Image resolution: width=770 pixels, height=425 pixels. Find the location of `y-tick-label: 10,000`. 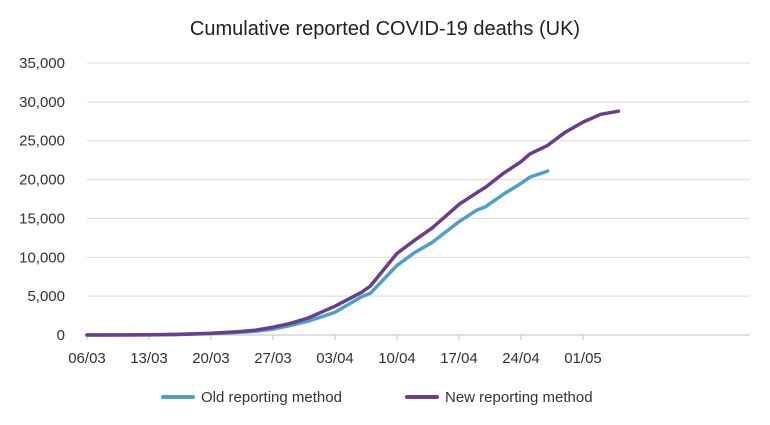

y-tick-label: 10,000 is located at coordinates (42, 257).